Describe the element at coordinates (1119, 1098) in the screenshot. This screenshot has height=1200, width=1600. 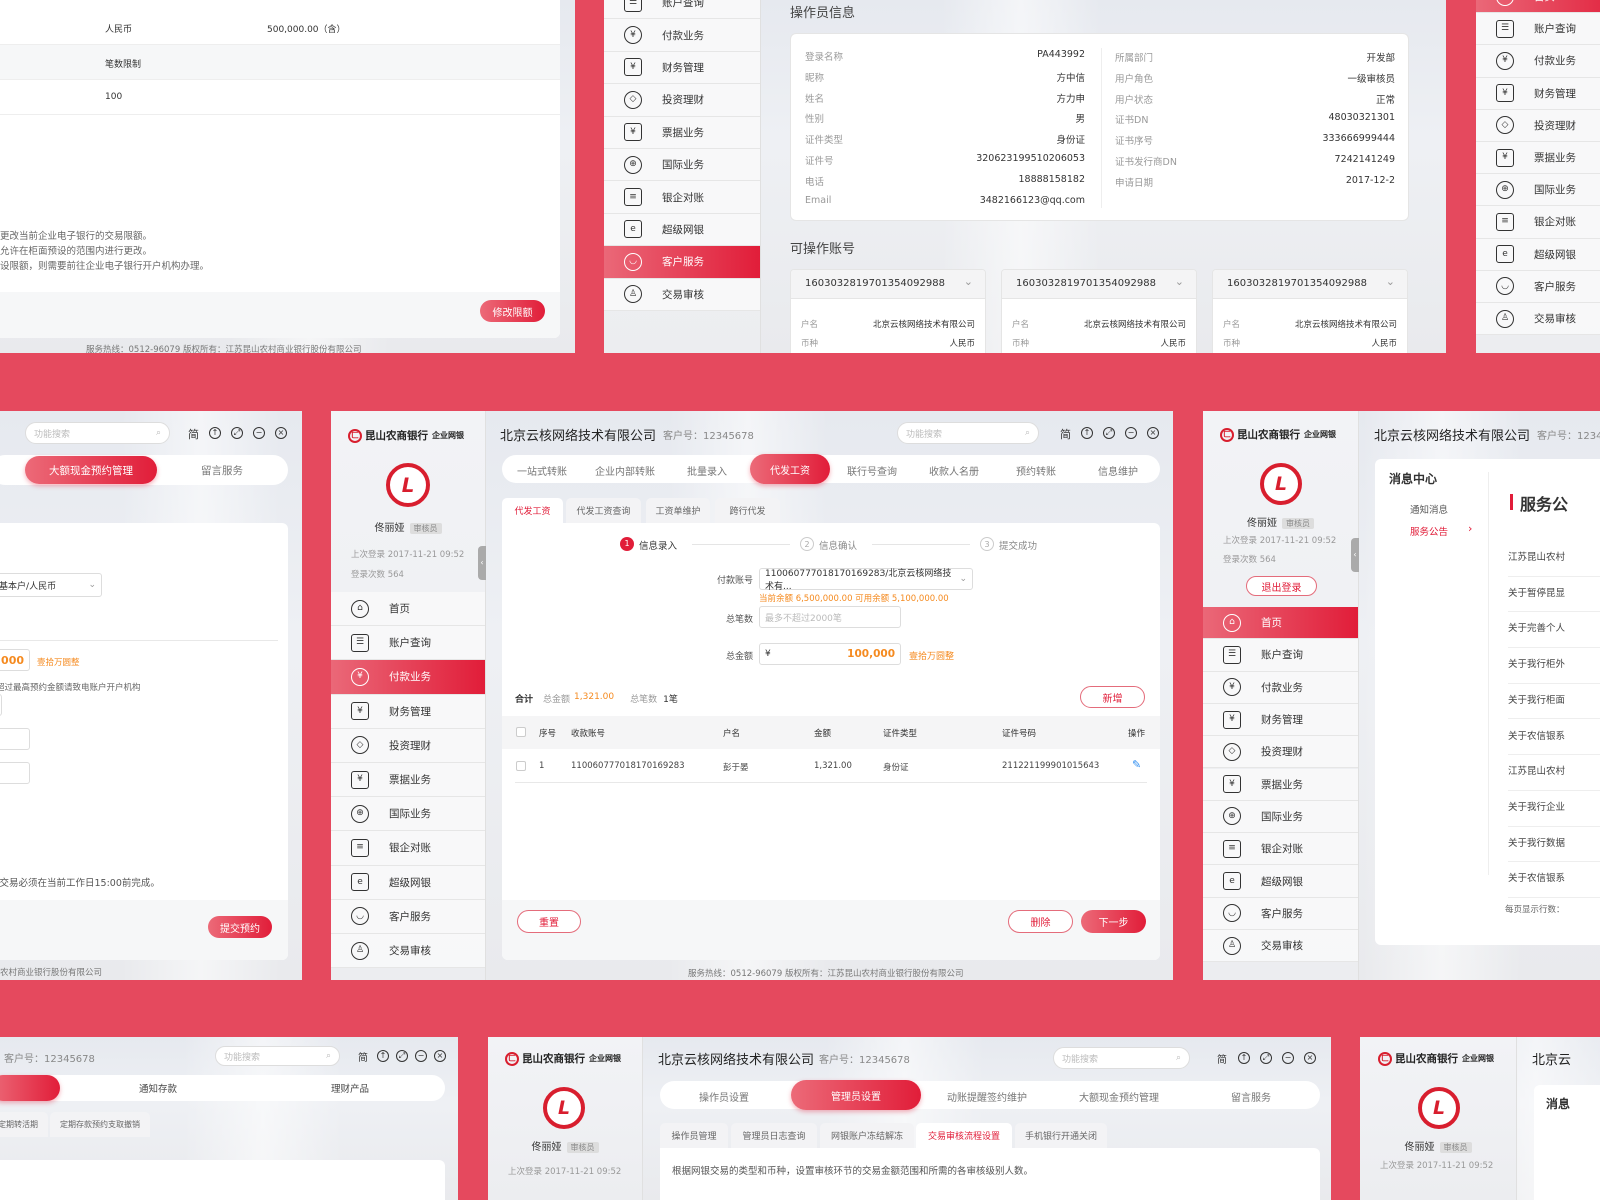
I see `tab-3: 大额现金预约管理` at that location.